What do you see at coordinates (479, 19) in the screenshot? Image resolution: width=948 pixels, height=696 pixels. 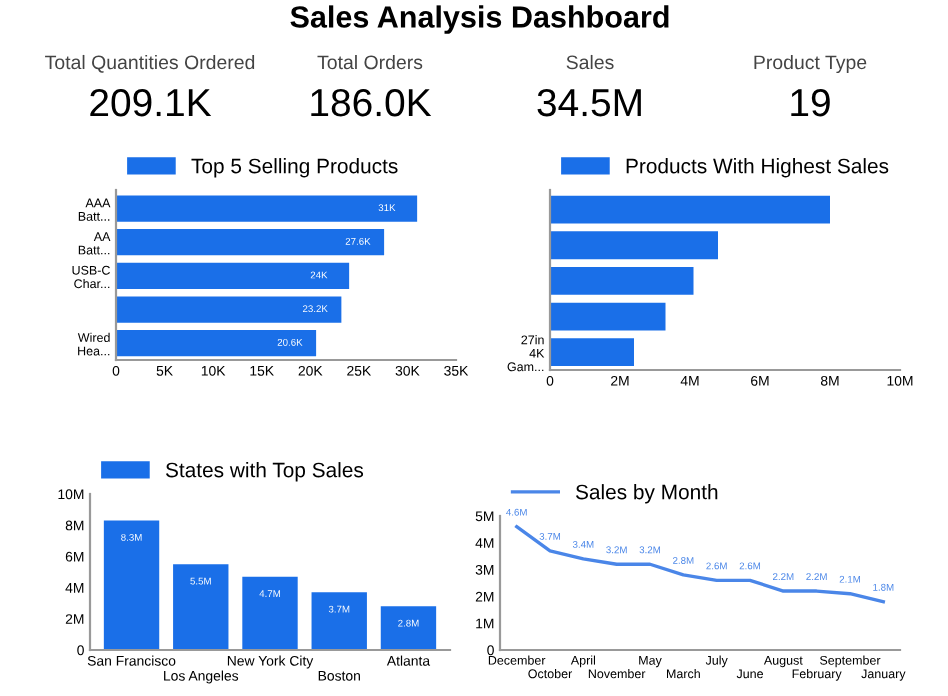 I see `text: Sales Analysis Dashboard` at bounding box center [479, 19].